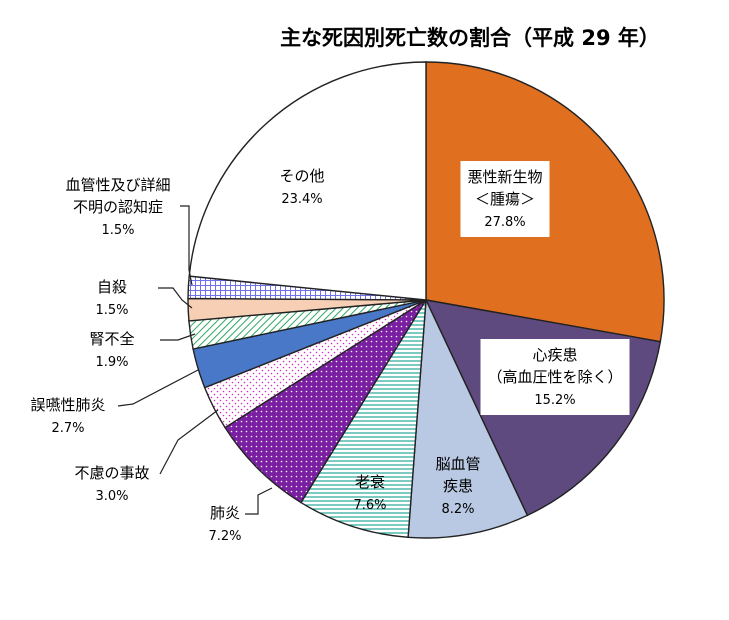 The height and width of the screenshot is (620, 729). Describe the element at coordinates (504, 222) in the screenshot. I see `label-pct-cancer: 27.8%` at that location.